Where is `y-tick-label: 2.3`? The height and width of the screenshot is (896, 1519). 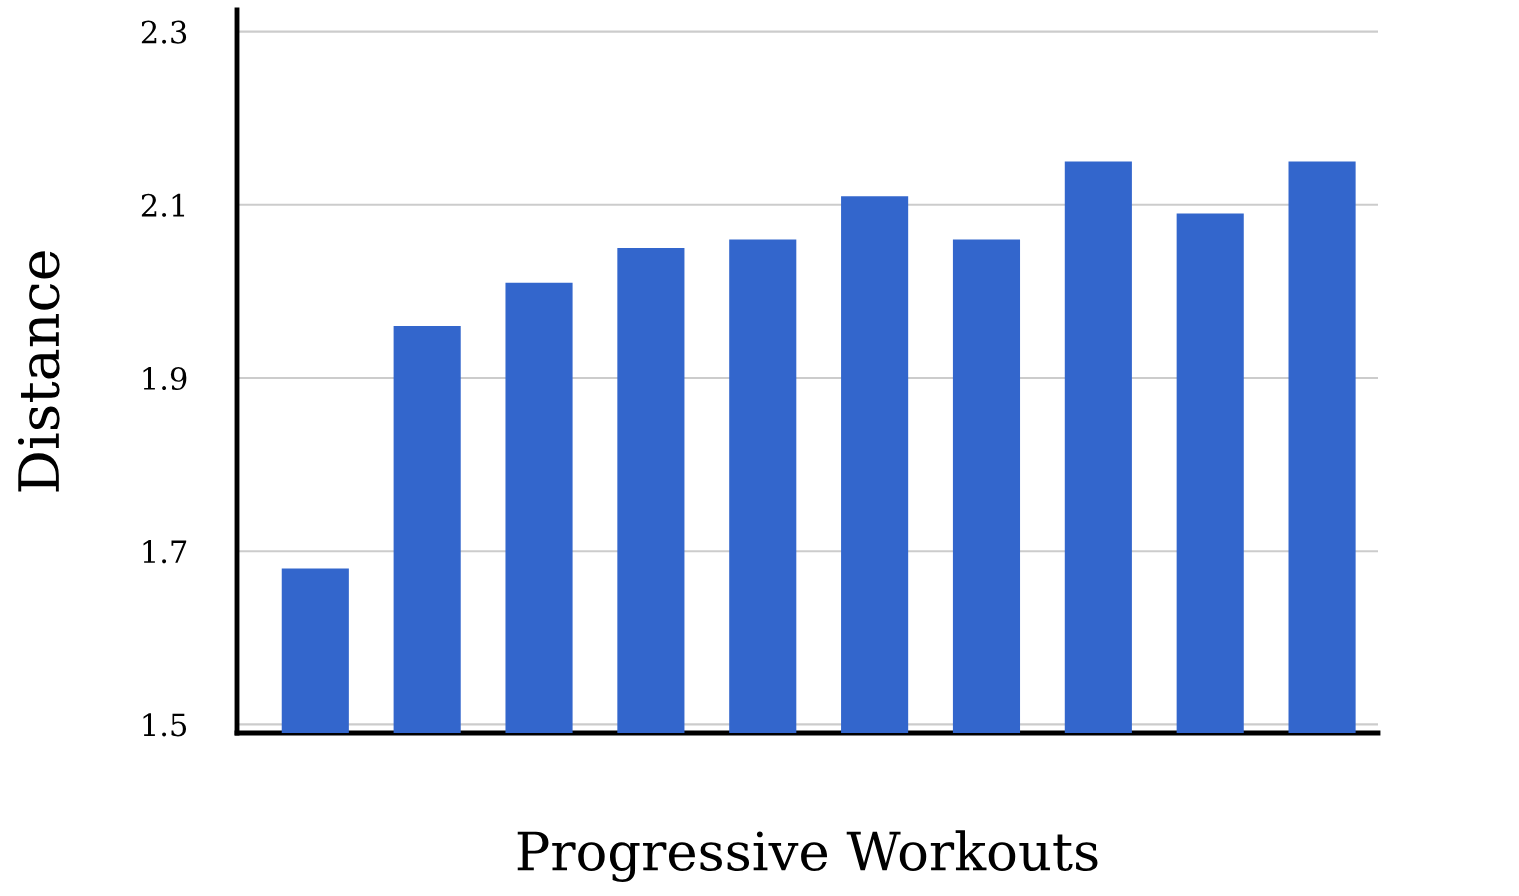 y-tick-label: 2.3 is located at coordinates (164, 32).